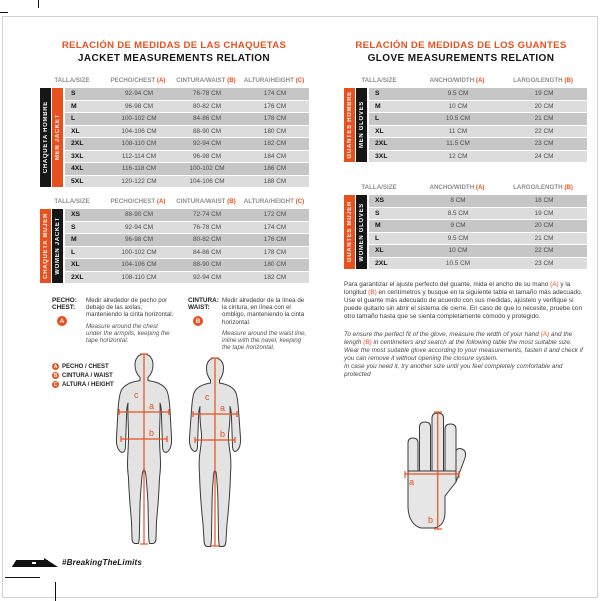 The image size is (601, 601). I want to click on side-label-chaqueta-hombre: CHAQUETA HOMBRE, so click(45, 137).